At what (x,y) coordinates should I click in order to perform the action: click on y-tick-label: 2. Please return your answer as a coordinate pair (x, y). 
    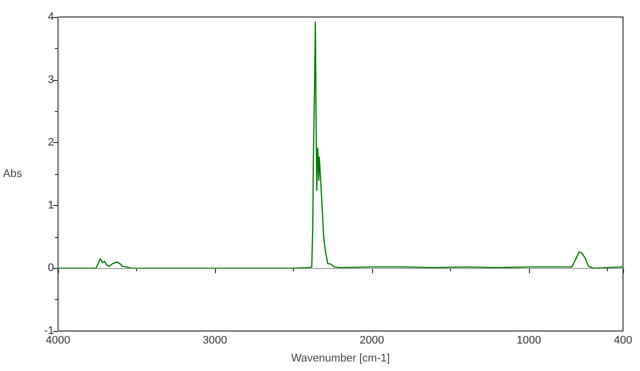
    Looking at the image, I should click on (51, 142).